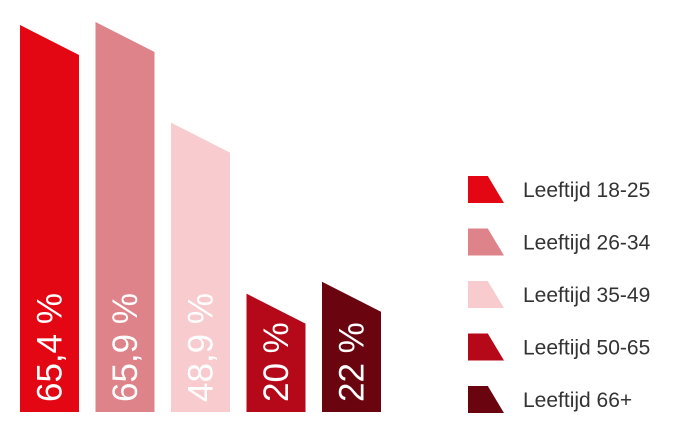 This screenshot has height=433, width=700. I want to click on bar-value-label-1: 65,4 %, so click(50, 347).